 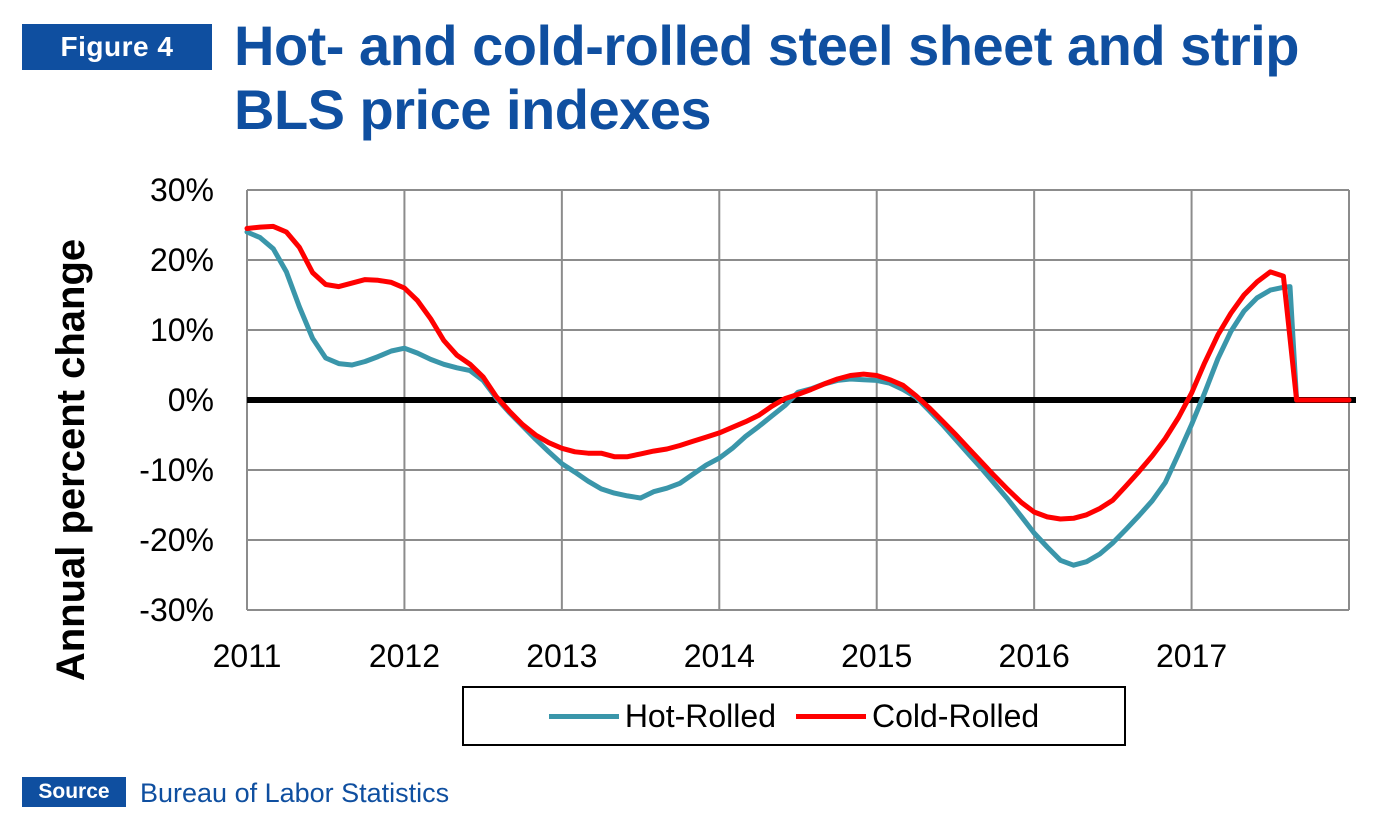 What do you see at coordinates (117, 47) in the screenshot?
I see `figure-label: Figure 4` at bounding box center [117, 47].